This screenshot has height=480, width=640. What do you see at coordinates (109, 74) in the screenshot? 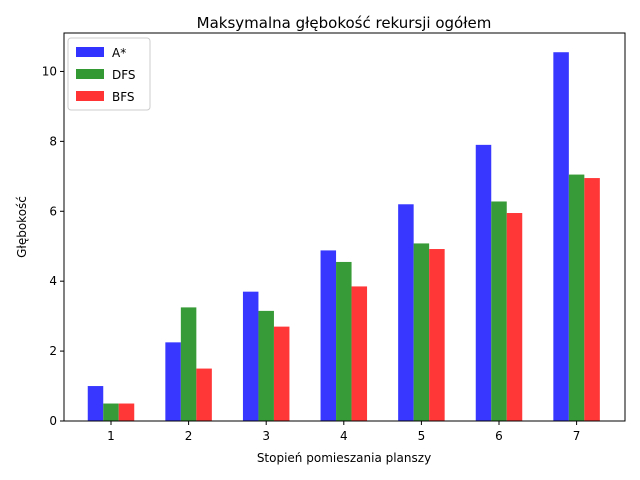
I see `legend: A* DFS BFS` at bounding box center [109, 74].